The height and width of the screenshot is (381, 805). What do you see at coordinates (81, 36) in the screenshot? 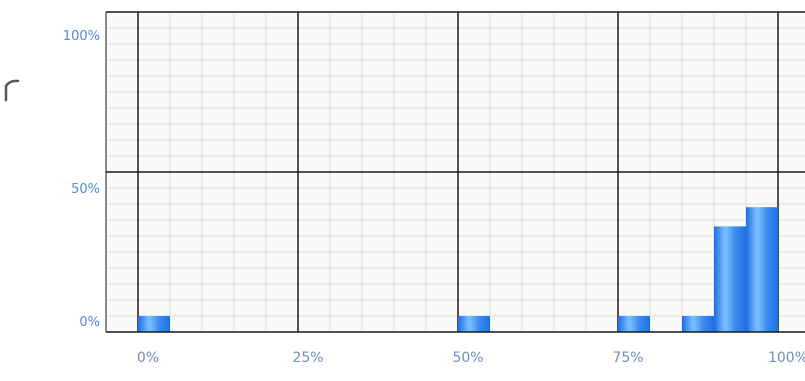
I see `y-tick-label: 100%` at bounding box center [81, 36].